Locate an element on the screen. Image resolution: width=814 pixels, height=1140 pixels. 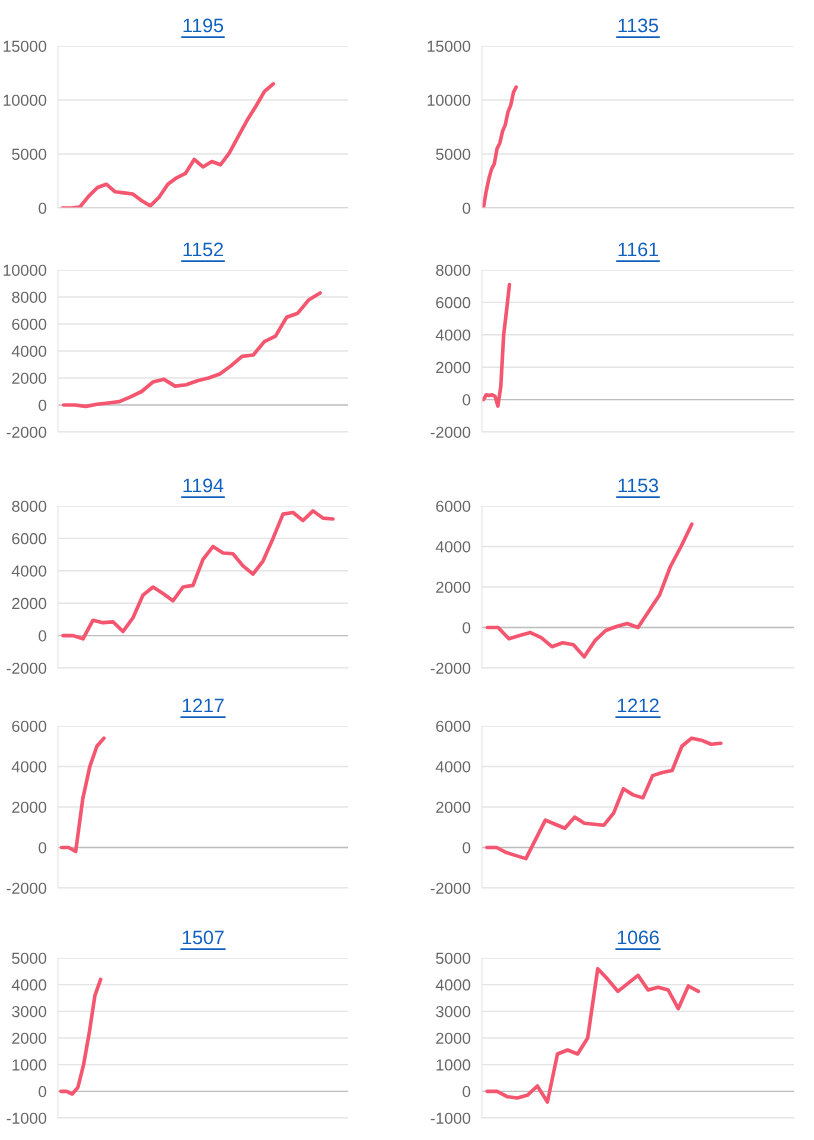
chart-title: 1135 is located at coordinates (638, 25).